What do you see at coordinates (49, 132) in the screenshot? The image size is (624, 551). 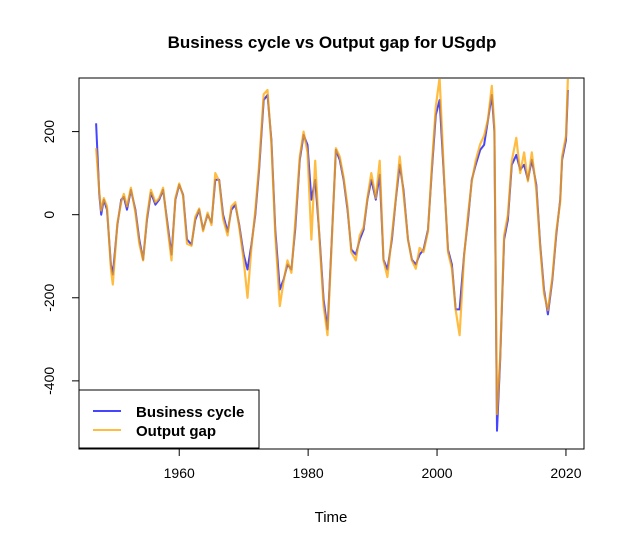 I see `y-tick-label: 200` at bounding box center [49, 132].